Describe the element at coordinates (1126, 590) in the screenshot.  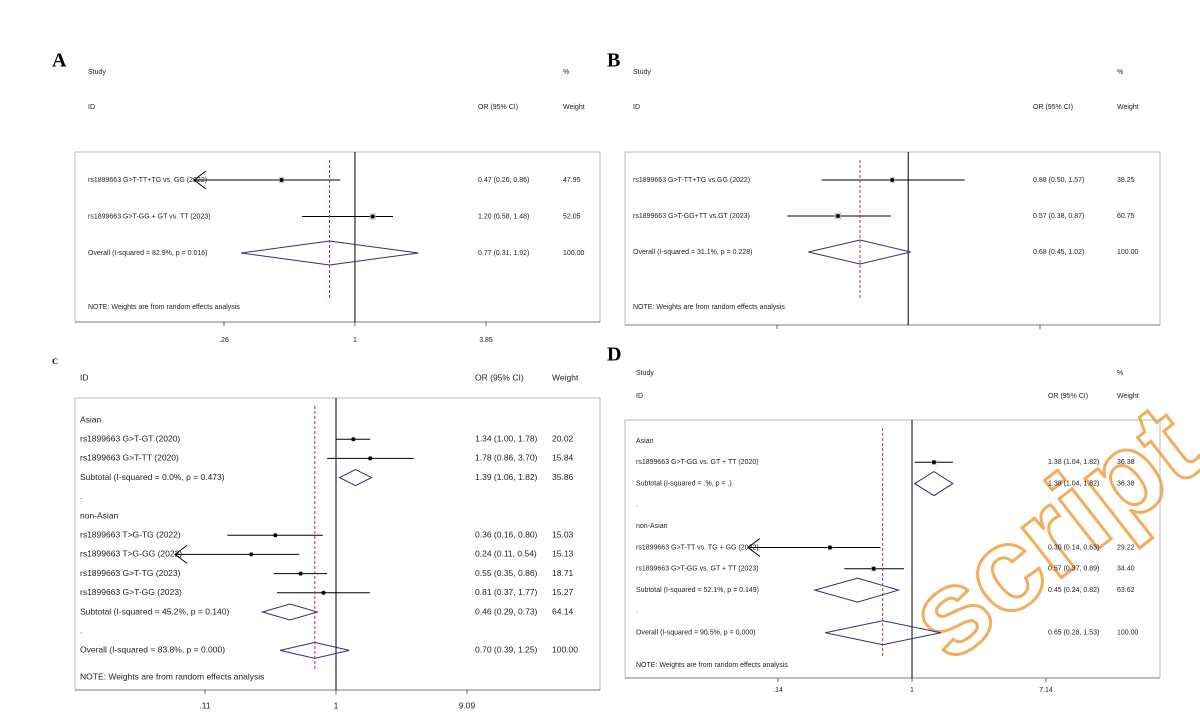
I see `weight-label: 63.62` at that location.